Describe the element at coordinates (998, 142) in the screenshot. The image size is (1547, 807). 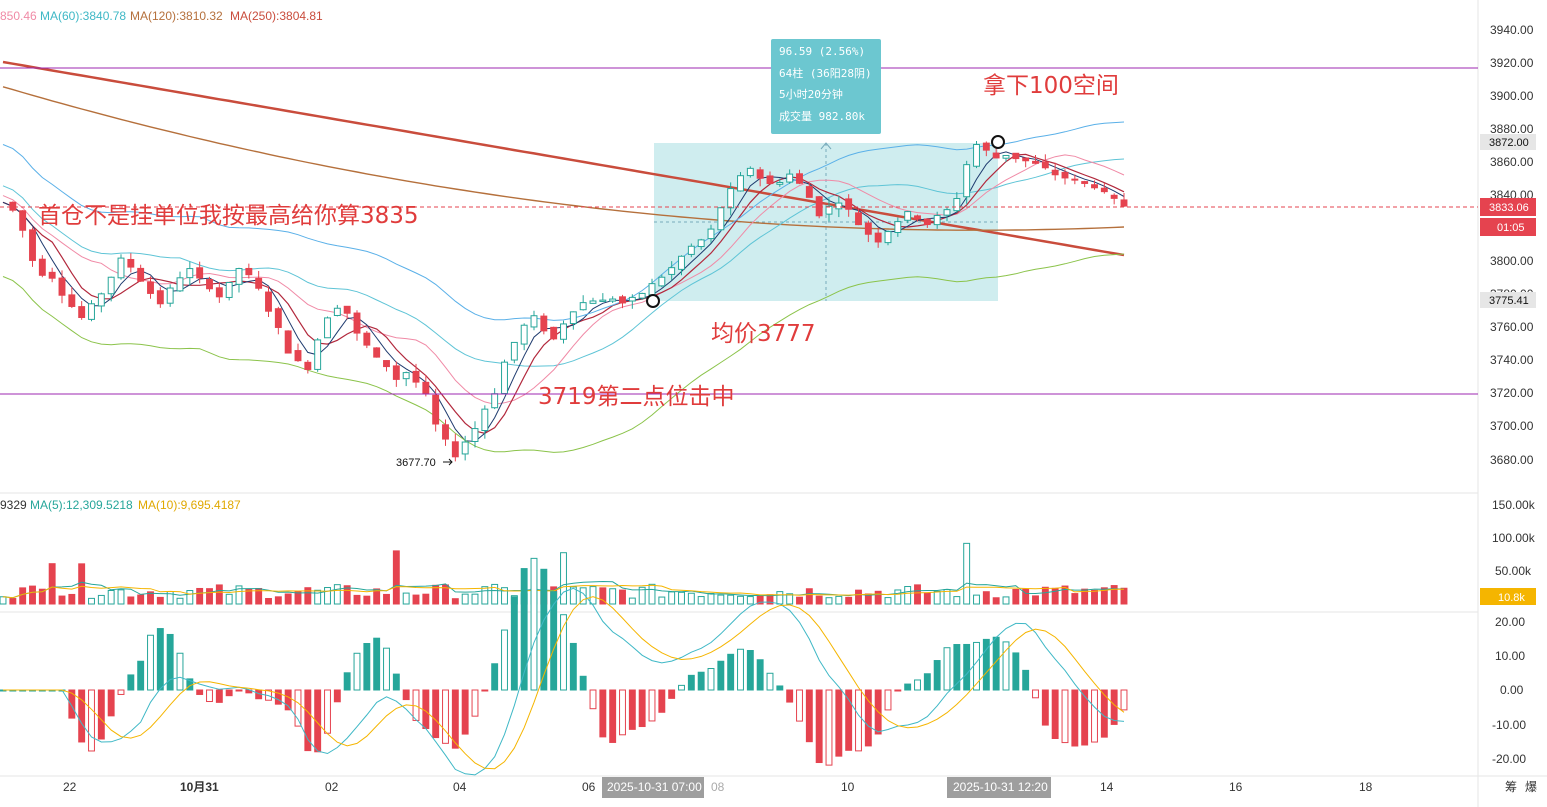
I see `exit-marker` at that location.